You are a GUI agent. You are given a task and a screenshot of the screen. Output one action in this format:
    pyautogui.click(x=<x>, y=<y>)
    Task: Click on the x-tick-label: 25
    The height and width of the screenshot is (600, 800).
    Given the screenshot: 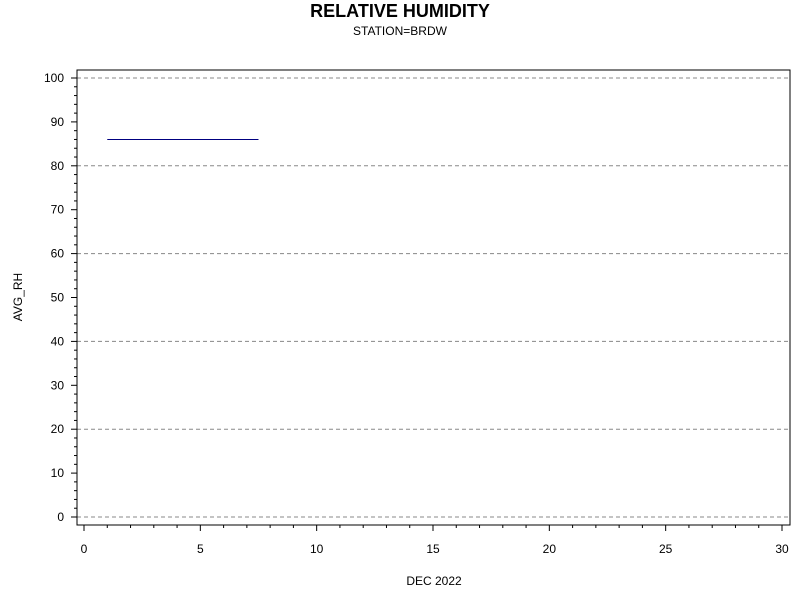 What is the action you would take?
    pyautogui.click(x=666, y=549)
    